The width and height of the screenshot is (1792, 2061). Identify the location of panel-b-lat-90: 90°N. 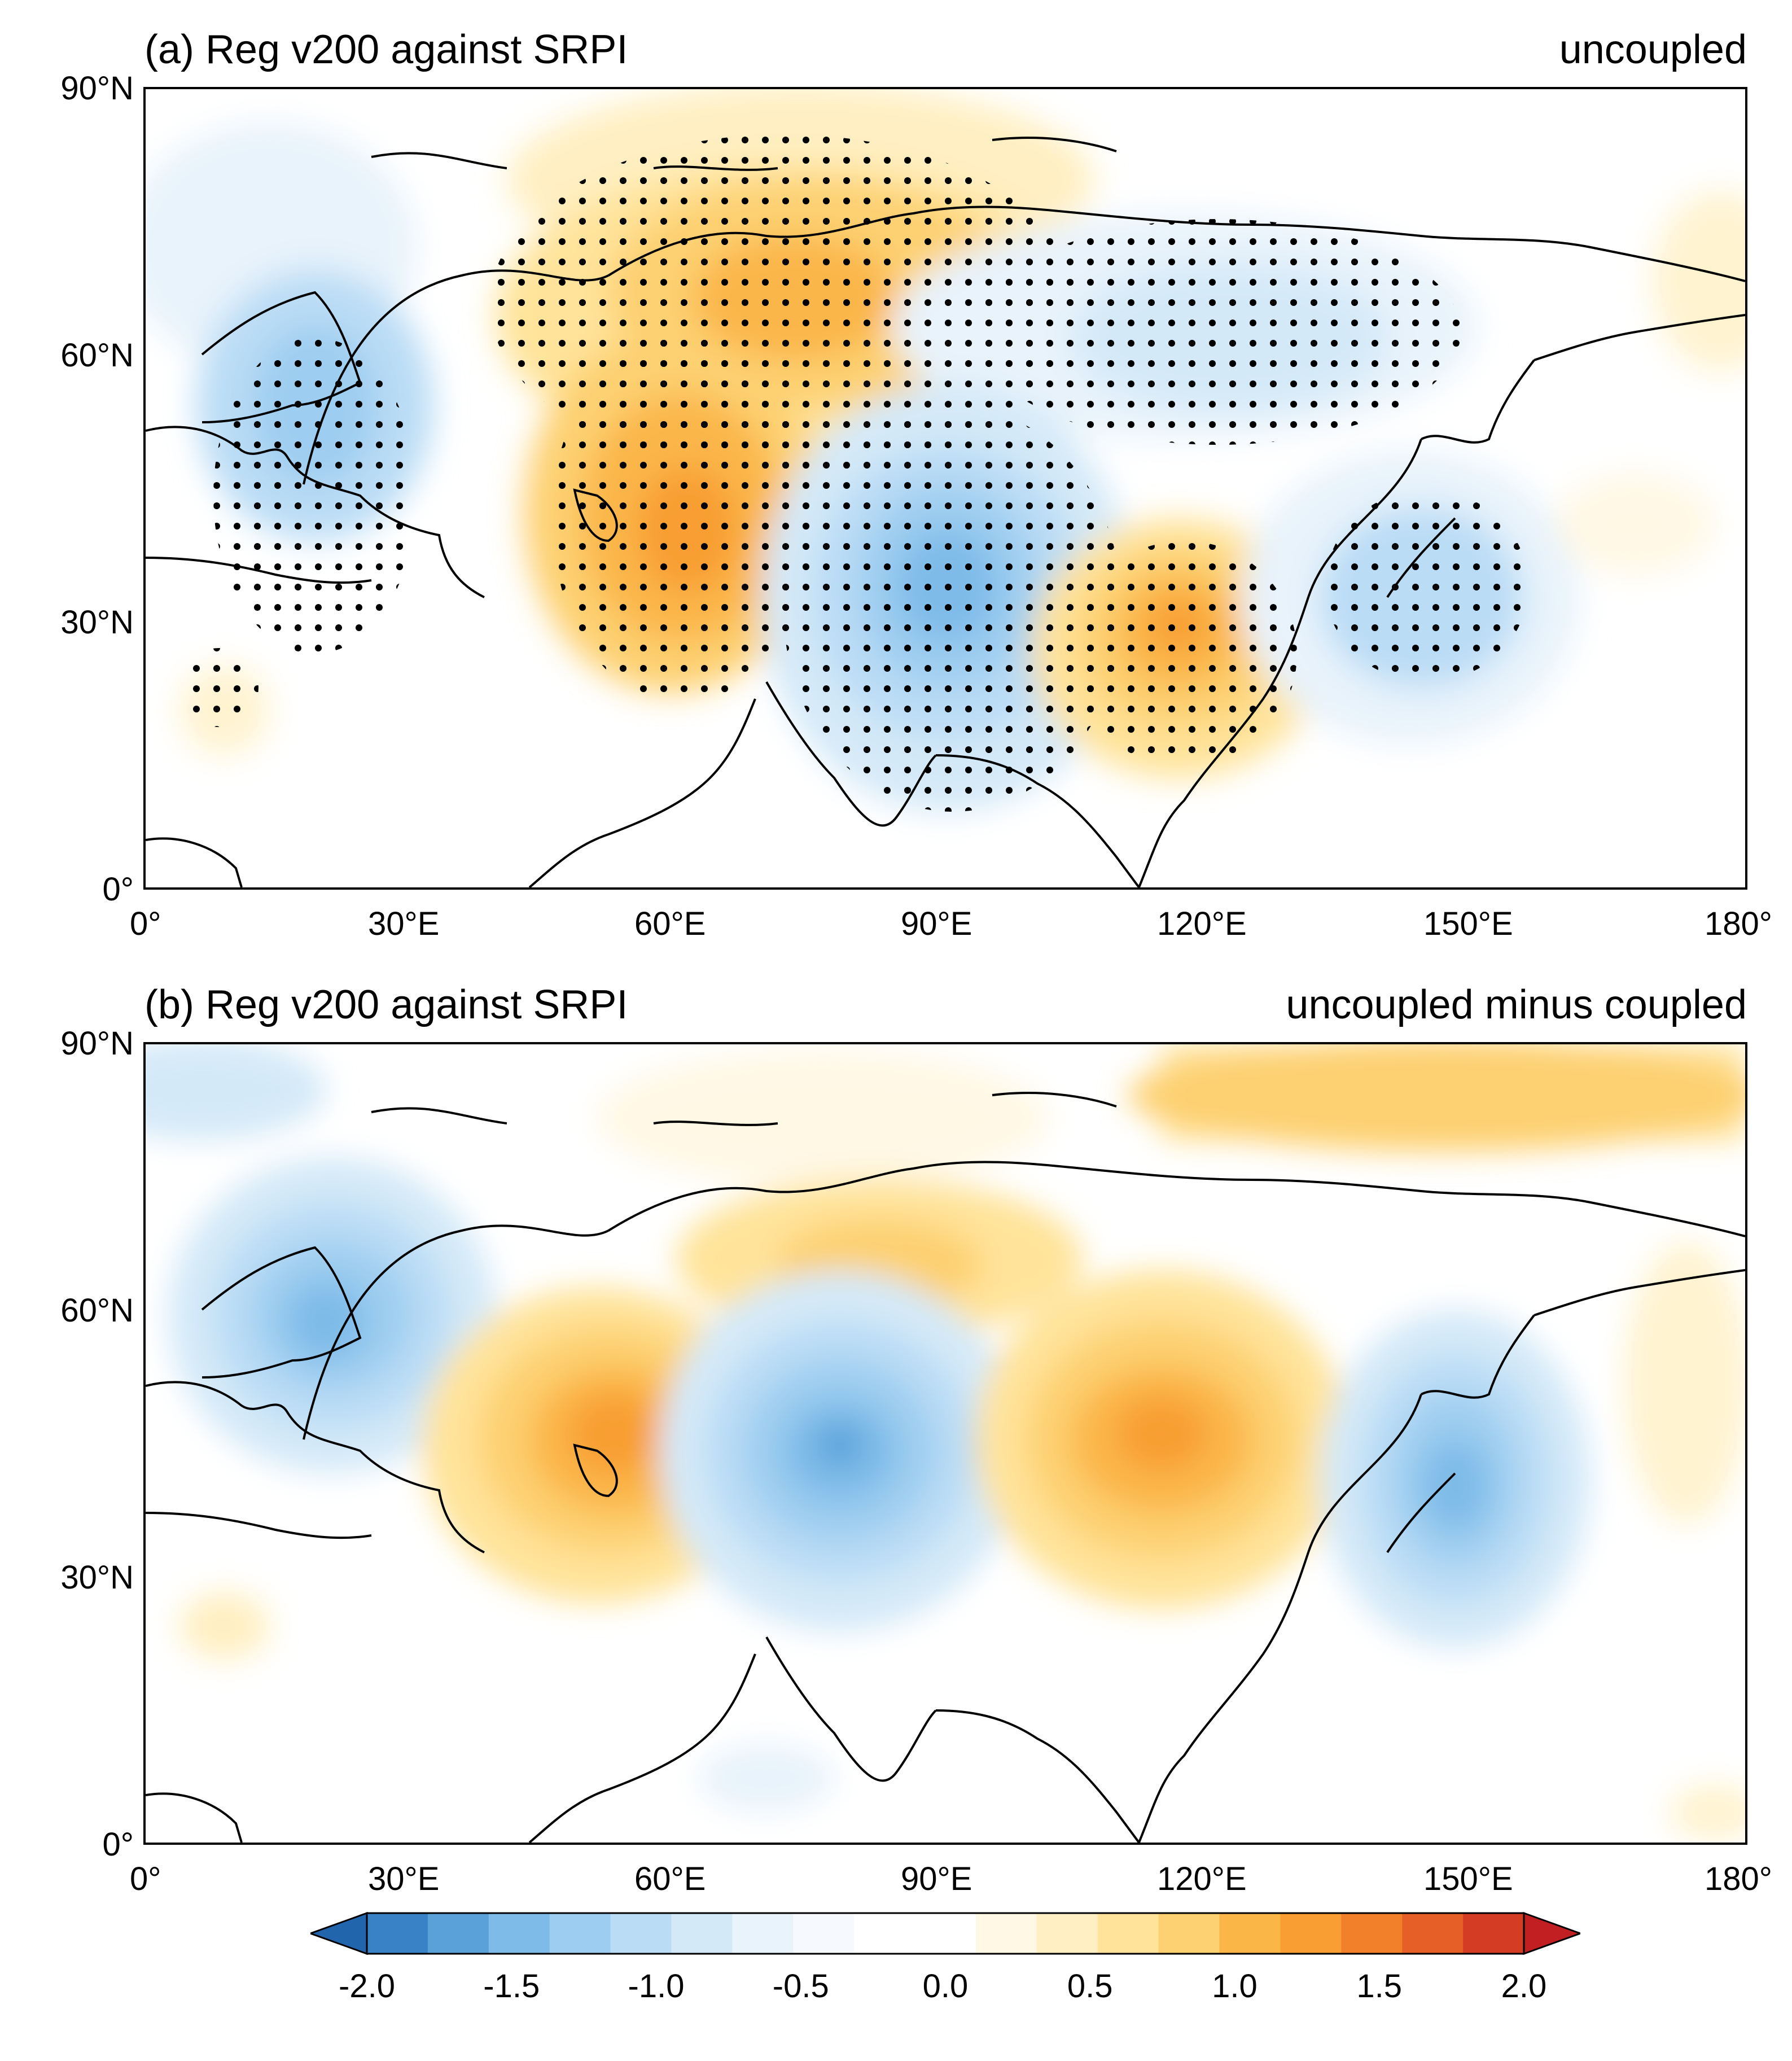
(97, 1043).